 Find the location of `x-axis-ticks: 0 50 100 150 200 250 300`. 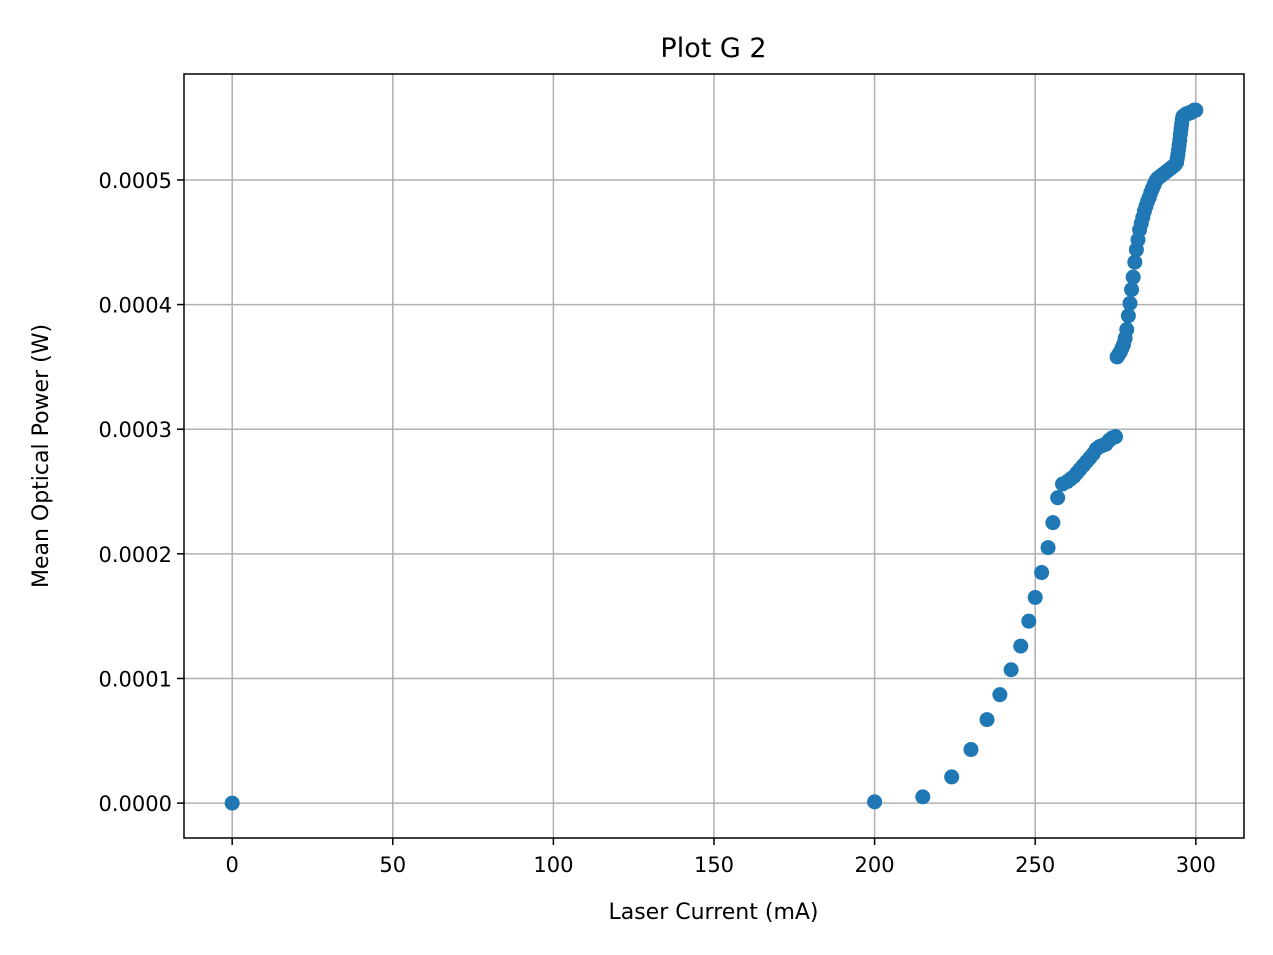

x-axis-ticks: 0 50 100 150 200 250 300 is located at coordinates (720, 857).